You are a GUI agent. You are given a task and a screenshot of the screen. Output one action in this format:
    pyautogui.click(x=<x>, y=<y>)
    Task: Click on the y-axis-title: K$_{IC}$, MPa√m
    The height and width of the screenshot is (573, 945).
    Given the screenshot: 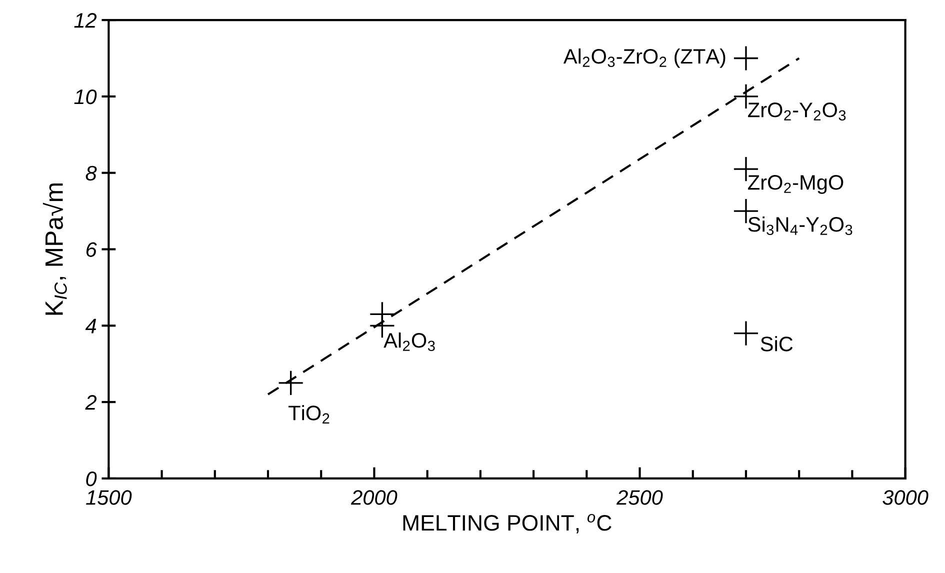 What is the action you would take?
    pyautogui.click(x=54, y=249)
    